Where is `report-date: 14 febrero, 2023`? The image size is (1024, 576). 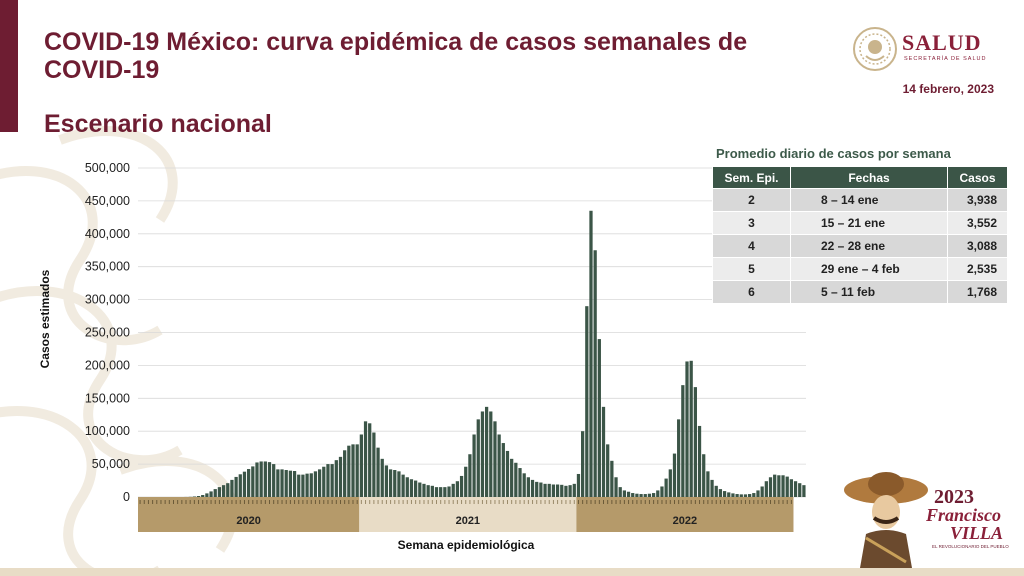 report-date: 14 febrero, 2023 is located at coordinates (948, 89).